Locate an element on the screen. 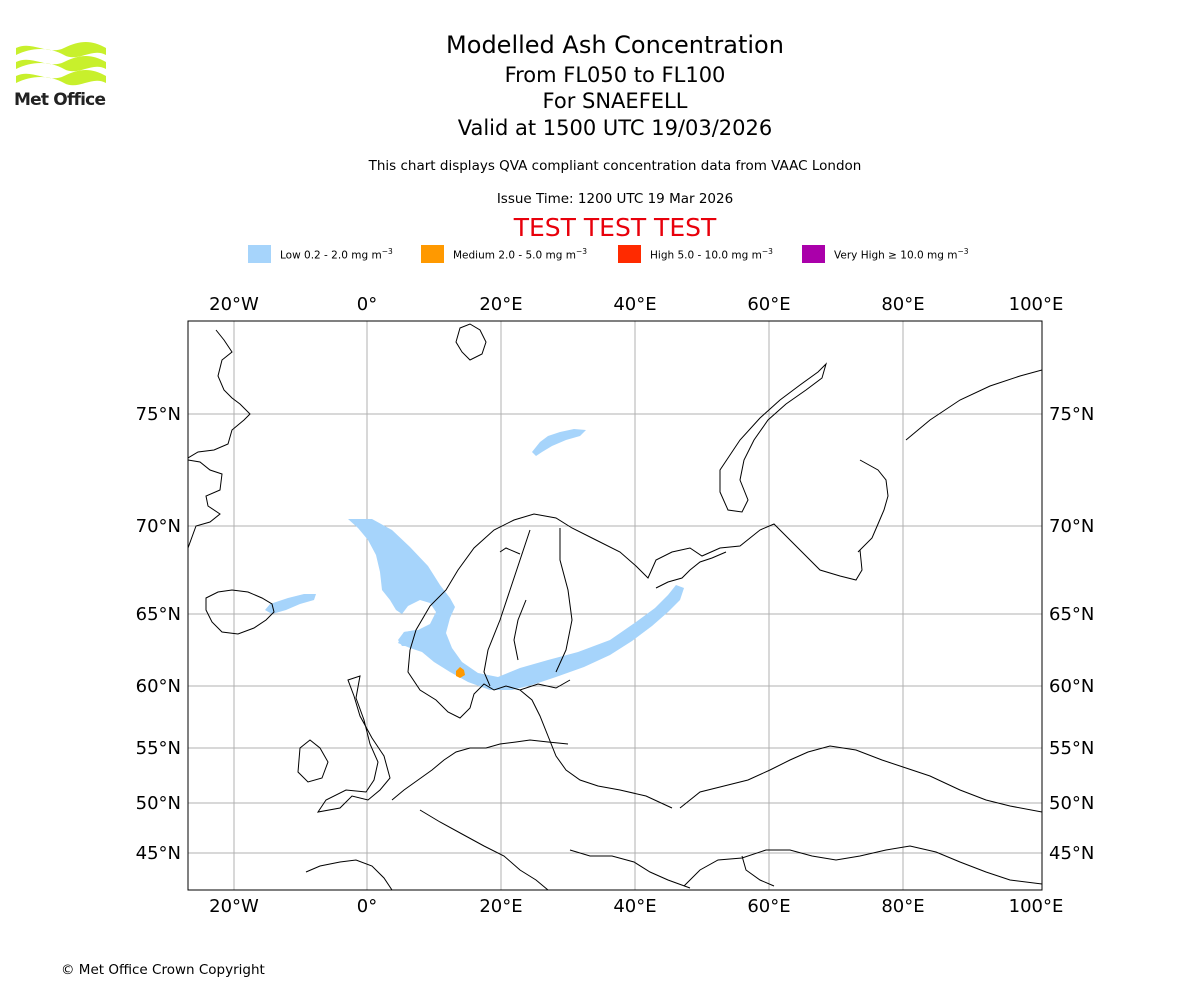  ash-low-areas is located at coordinates (474, 559).